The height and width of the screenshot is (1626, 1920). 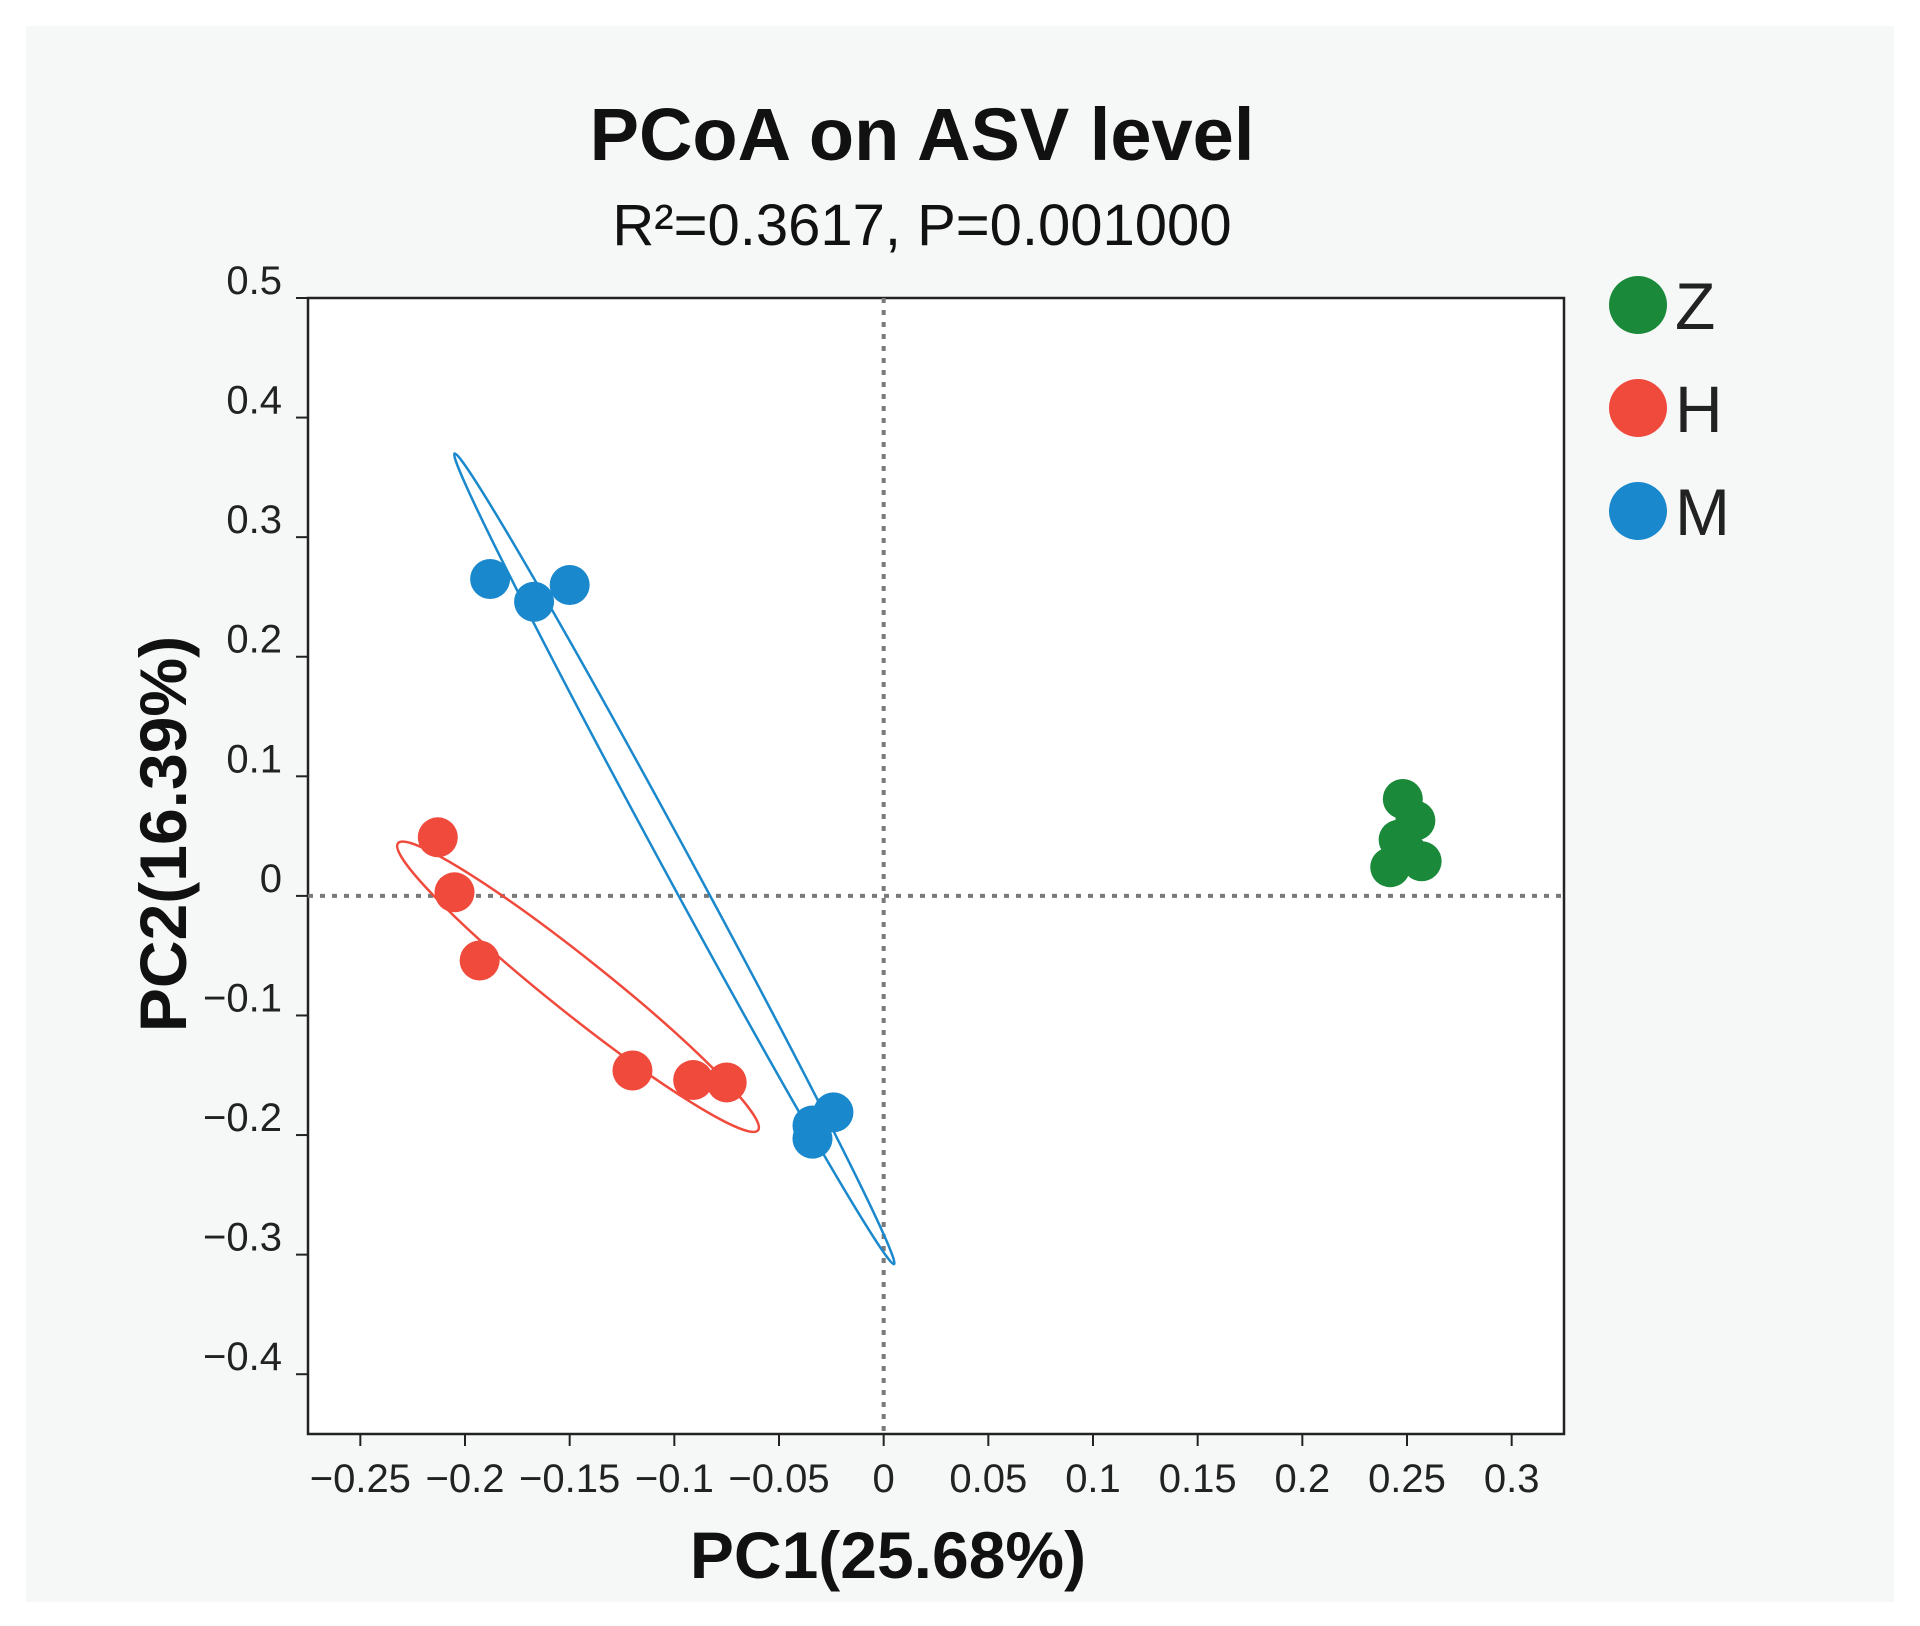 What do you see at coordinates (988, 1479) in the screenshot?
I see `x-tick-label: 0.05` at bounding box center [988, 1479].